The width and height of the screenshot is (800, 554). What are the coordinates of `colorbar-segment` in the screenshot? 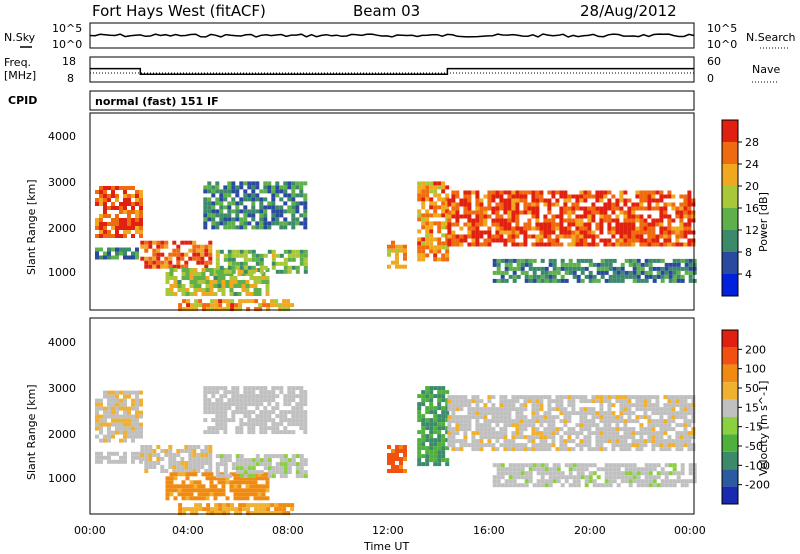 It's located at (730, 131).